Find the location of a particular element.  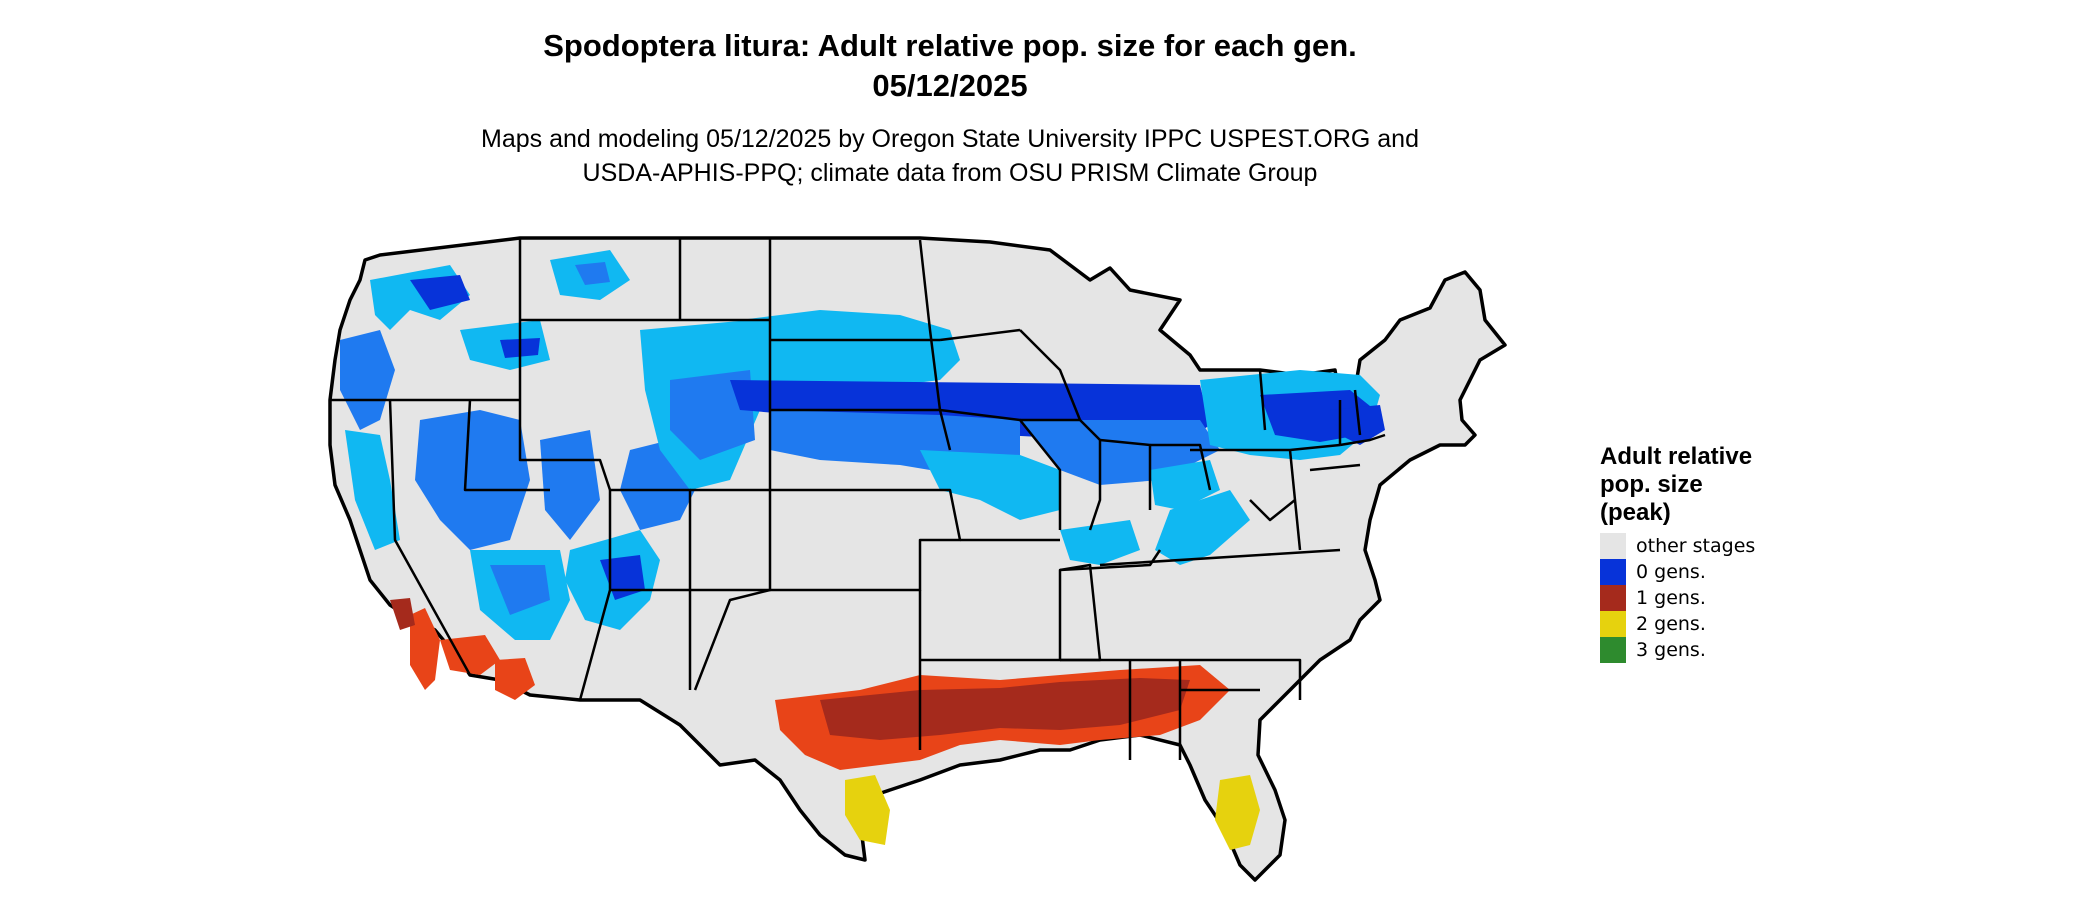

legend-label: 2 gens. is located at coordinates (1671, 624).